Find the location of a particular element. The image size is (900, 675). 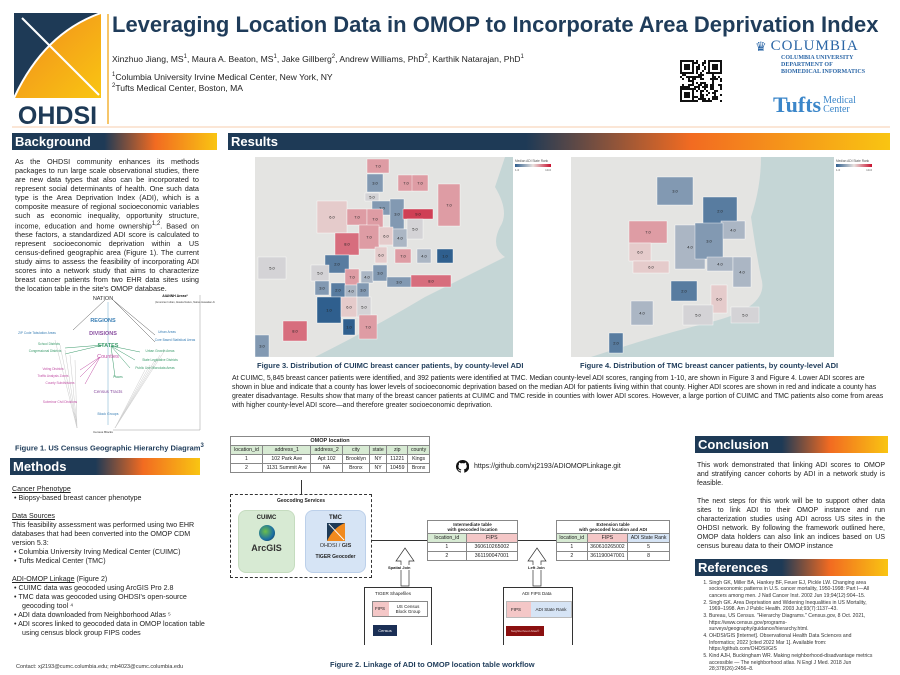

sources-title: Data Sources is located at coordinates (33, 516).